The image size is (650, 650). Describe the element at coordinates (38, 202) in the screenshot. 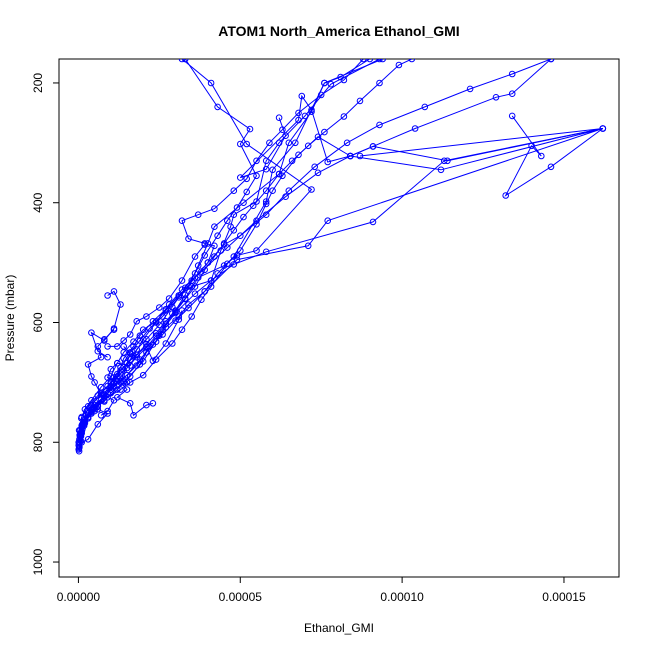

I see `y-tick-label: 400` at that location.